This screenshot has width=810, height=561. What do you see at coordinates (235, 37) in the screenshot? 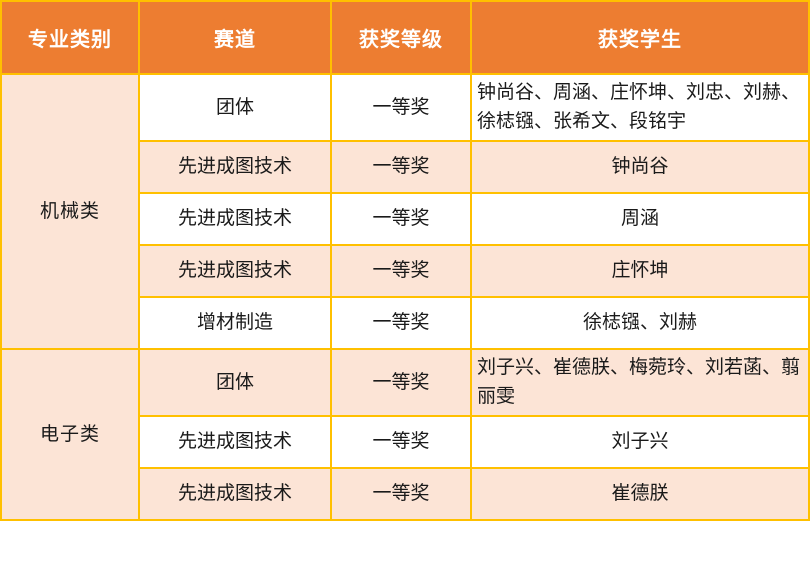
I see `header-track: 赛道` at bounding box center [235, 37].